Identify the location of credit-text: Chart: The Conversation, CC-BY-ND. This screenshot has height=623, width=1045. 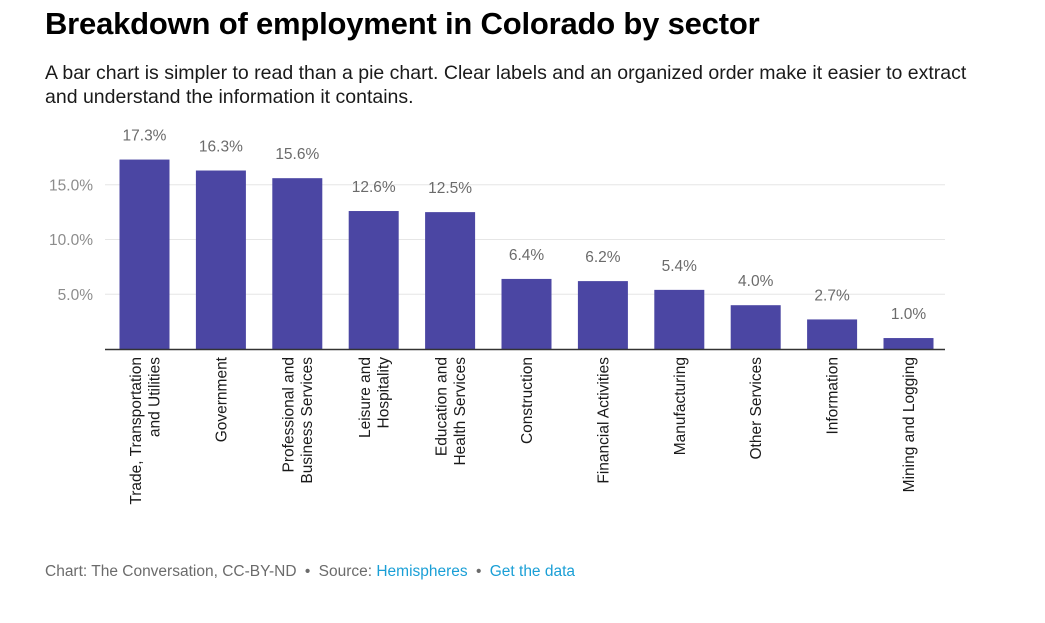
(171, 571).